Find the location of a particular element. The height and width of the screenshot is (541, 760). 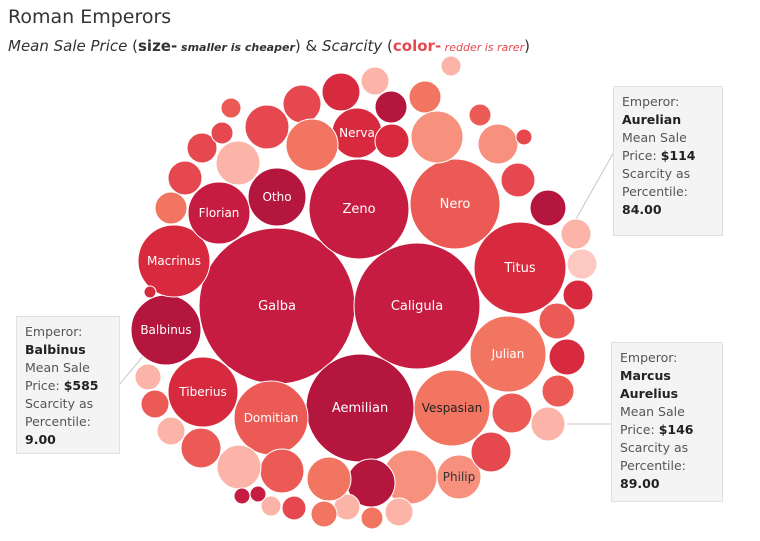

bubble-florian is located at coordinates (219, 213).